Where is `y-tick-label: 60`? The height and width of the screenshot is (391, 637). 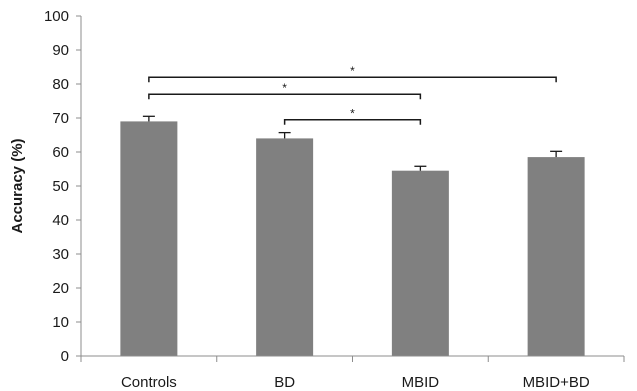 y-tick-label: 60 is located at coordinates (60, 152).